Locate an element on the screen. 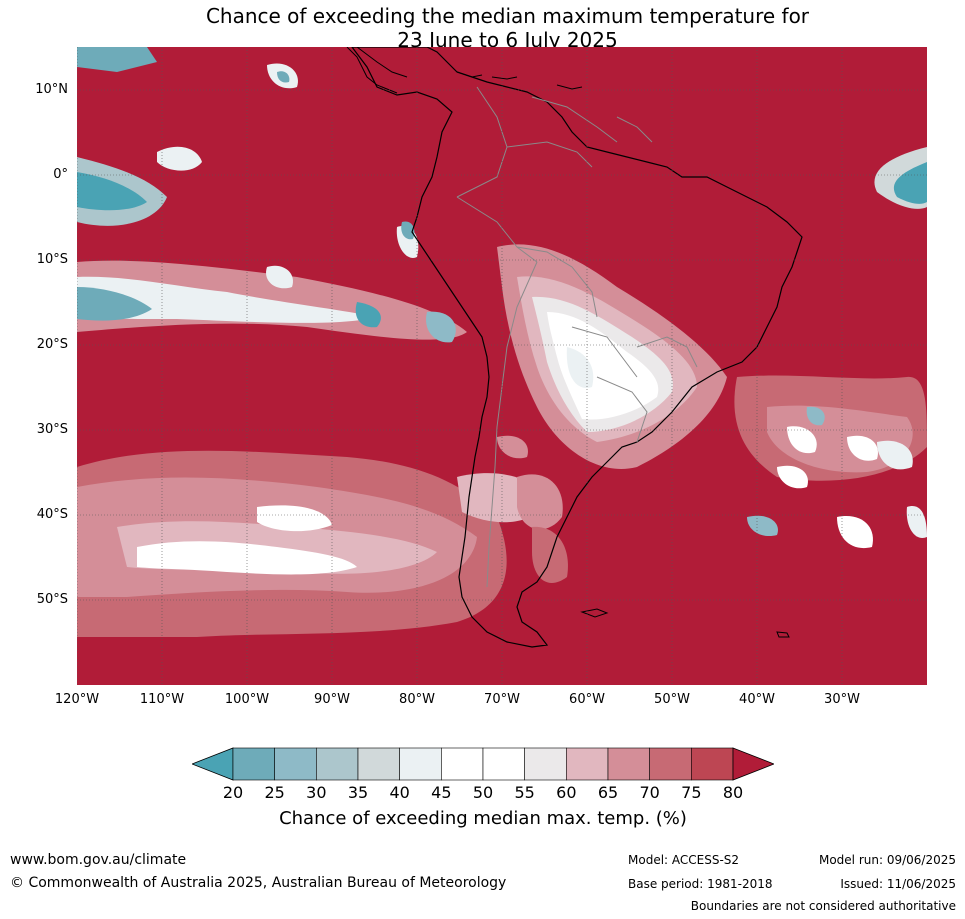 This screenshot has height=919, width=965. base-period: Base period: 1981-2018 is located at coordinates (700, 884).